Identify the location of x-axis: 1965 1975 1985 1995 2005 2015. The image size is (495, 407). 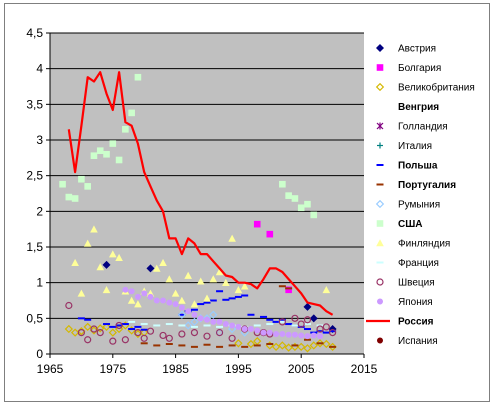
(207, 365).